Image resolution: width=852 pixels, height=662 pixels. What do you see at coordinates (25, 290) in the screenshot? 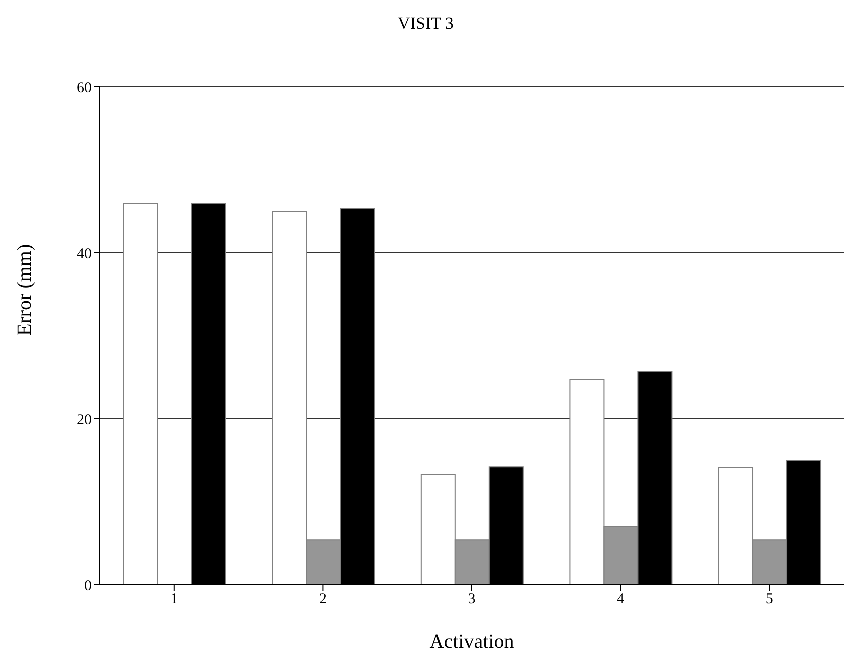
I see `y-axis-title: Error (mm)` at bounding box center [25, 290].